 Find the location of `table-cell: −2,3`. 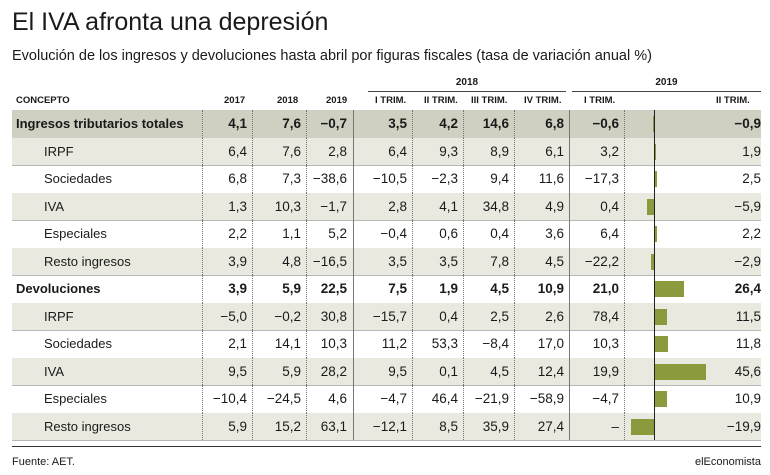

table-cell: −2,3 is located at coordinates (444, 178).